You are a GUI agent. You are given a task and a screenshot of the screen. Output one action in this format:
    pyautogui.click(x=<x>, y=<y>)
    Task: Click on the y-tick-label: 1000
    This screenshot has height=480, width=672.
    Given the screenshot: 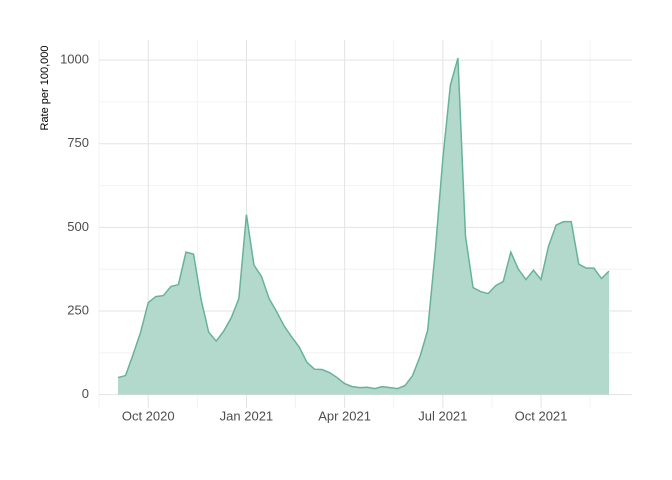 What is the action you would take?
    pyautogui.click(x=74, y=59)
    